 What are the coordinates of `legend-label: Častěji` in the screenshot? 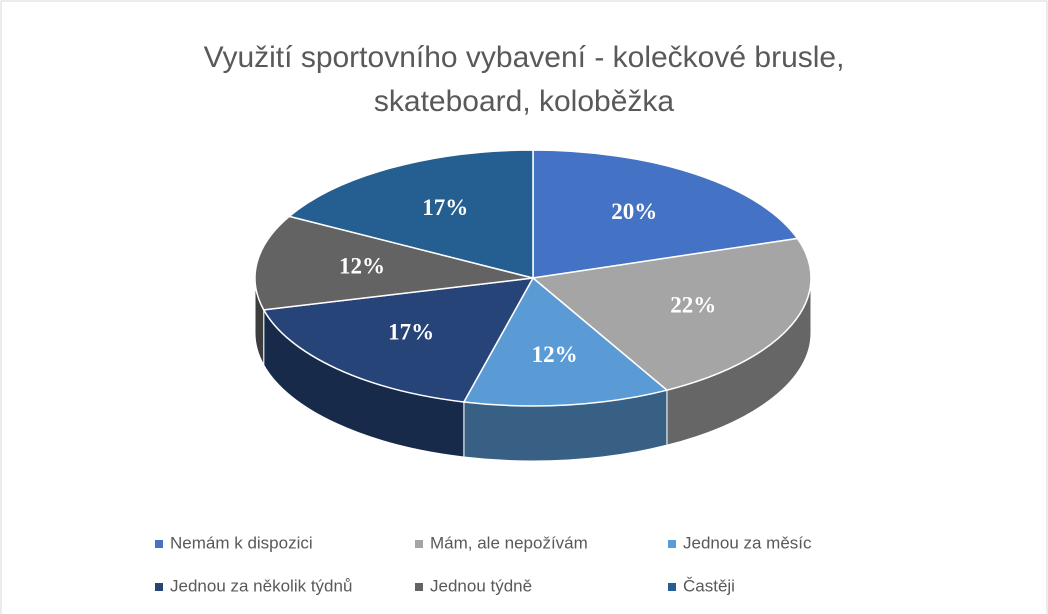 It's located at (709, 585).